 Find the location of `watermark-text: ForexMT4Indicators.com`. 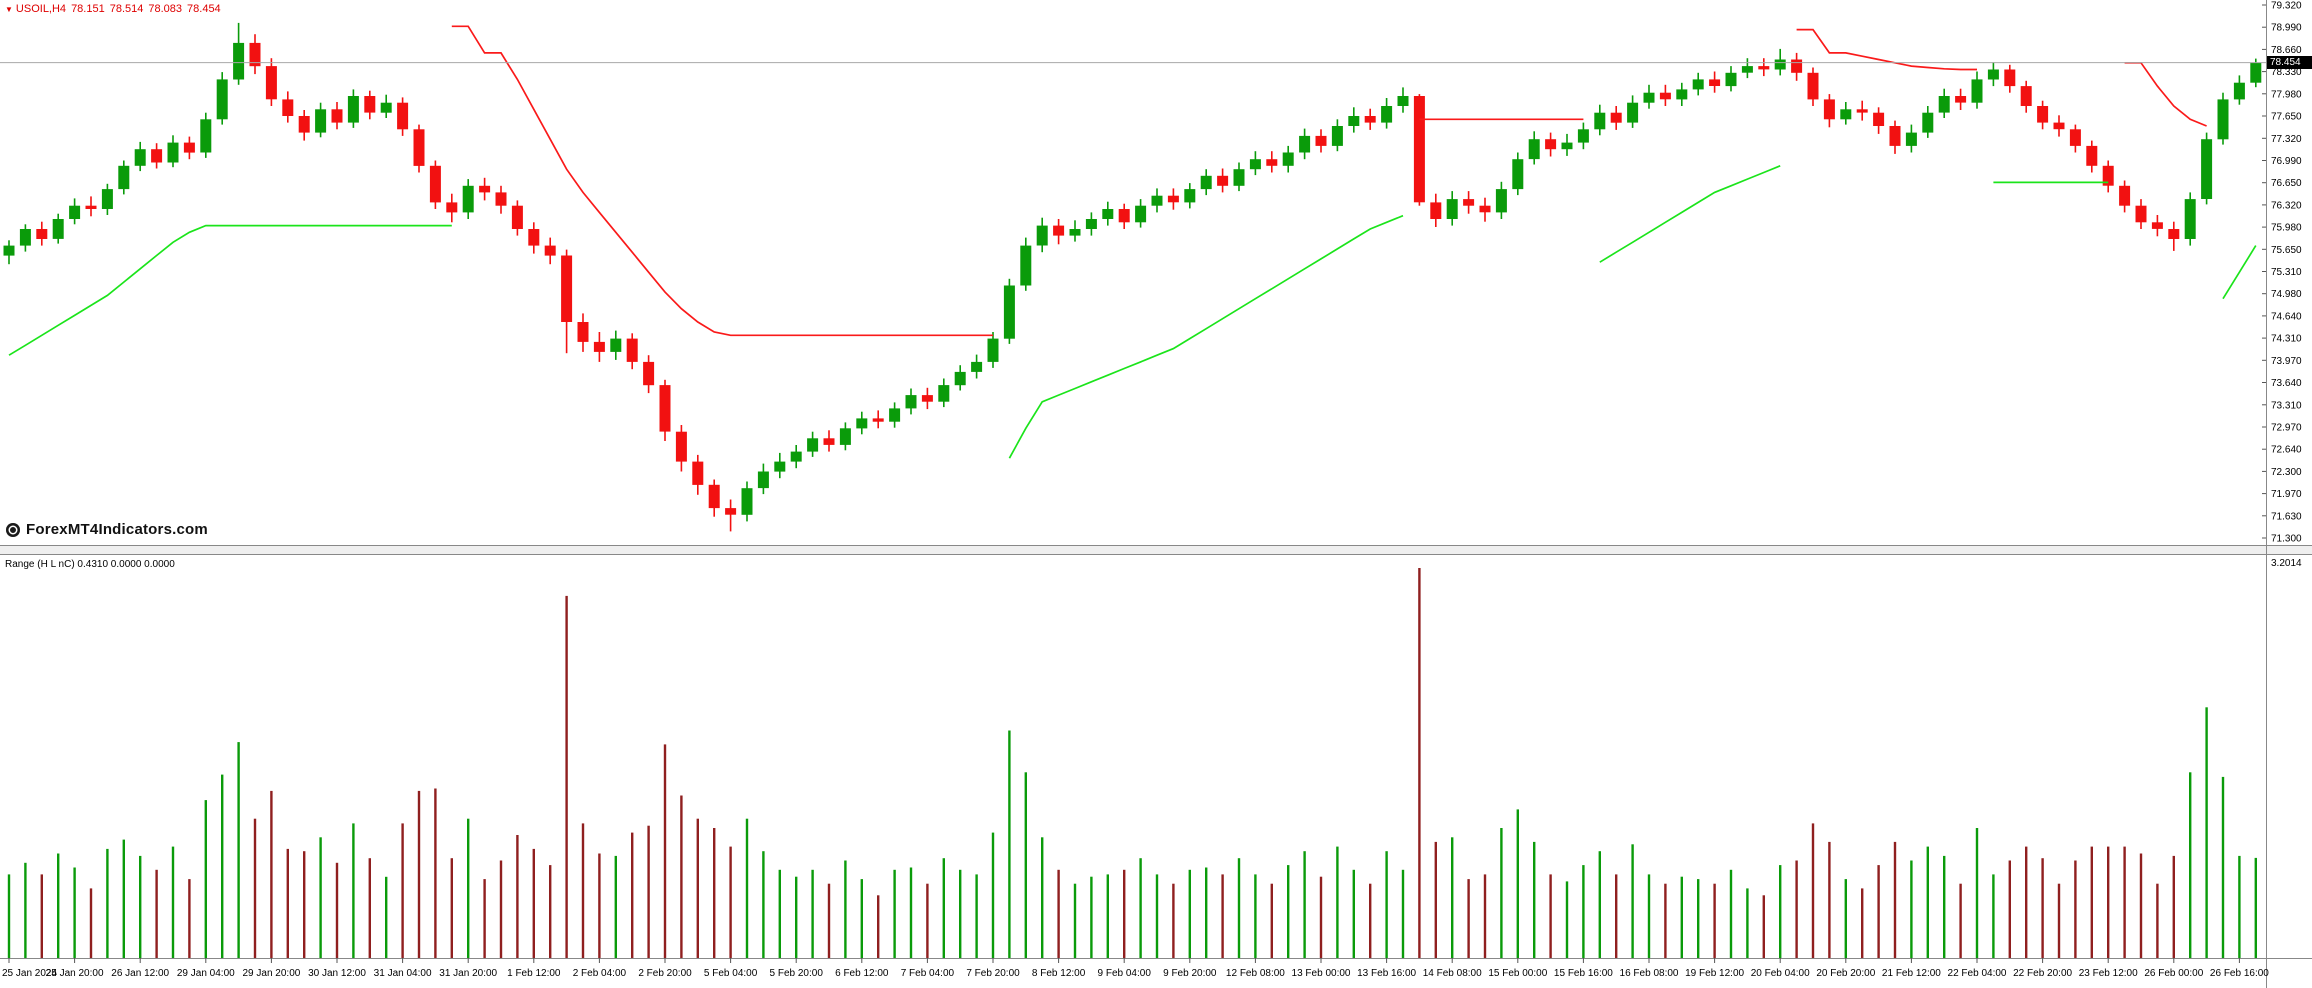

watermark-text: ForexMT4Indicators.com is located at coordinates (117, 529).